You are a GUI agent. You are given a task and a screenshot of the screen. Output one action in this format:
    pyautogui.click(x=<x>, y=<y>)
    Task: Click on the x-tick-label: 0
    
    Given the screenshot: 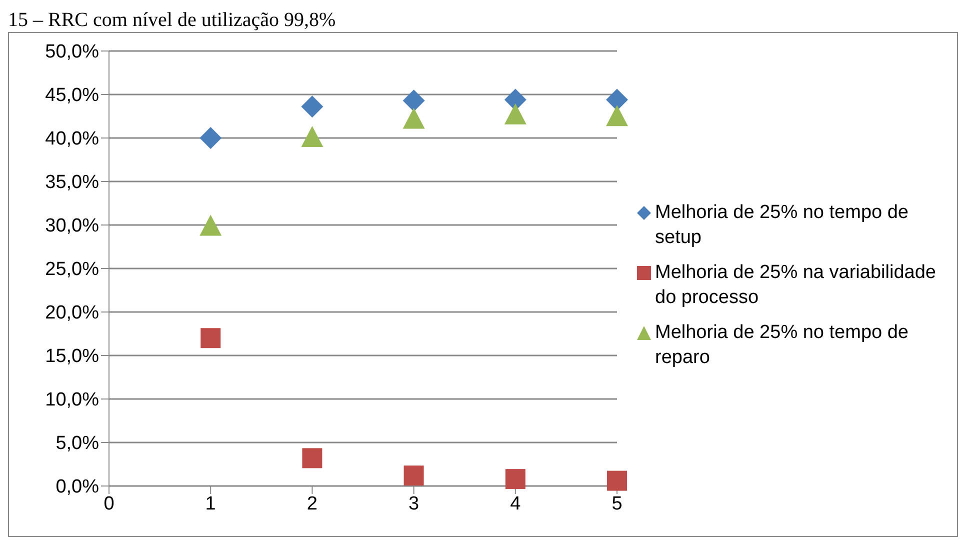 What is the action you would take?
    pyautogui.click(x=109, y=503)
    